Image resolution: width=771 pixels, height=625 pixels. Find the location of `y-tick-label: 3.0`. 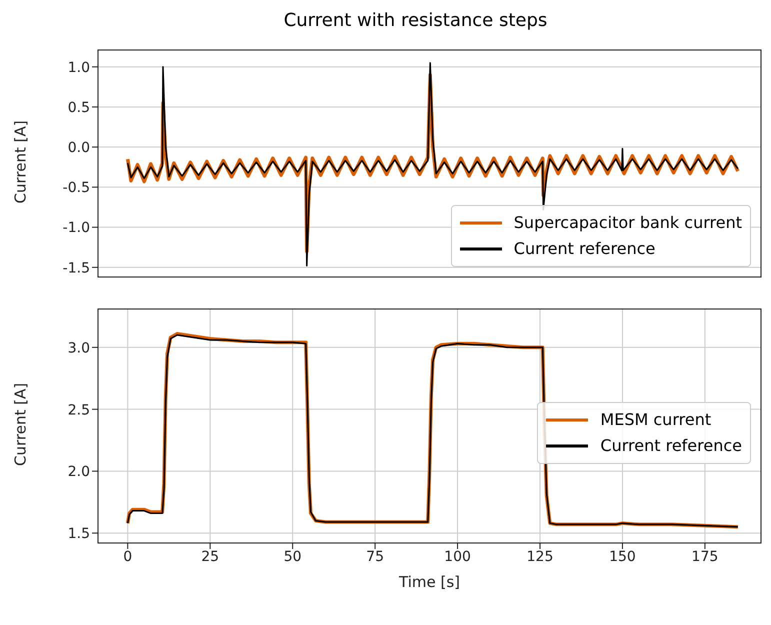

y-tick-label: 3.0 is located at coordinates (79, 348).